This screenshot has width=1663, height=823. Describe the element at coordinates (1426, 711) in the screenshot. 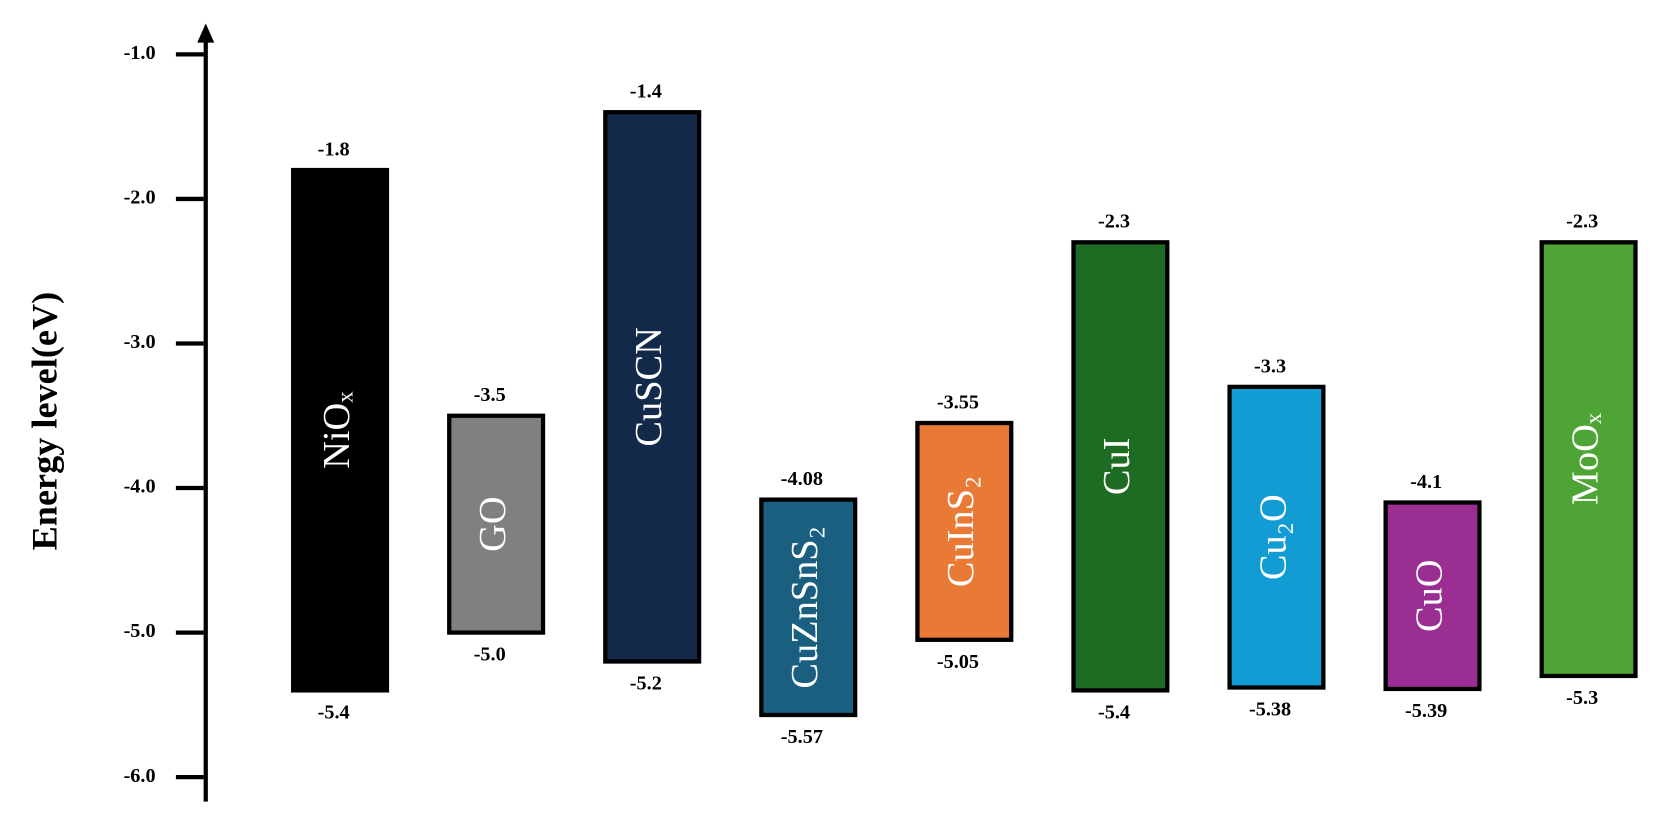

I see `bottom-label: -5.39` at that location.